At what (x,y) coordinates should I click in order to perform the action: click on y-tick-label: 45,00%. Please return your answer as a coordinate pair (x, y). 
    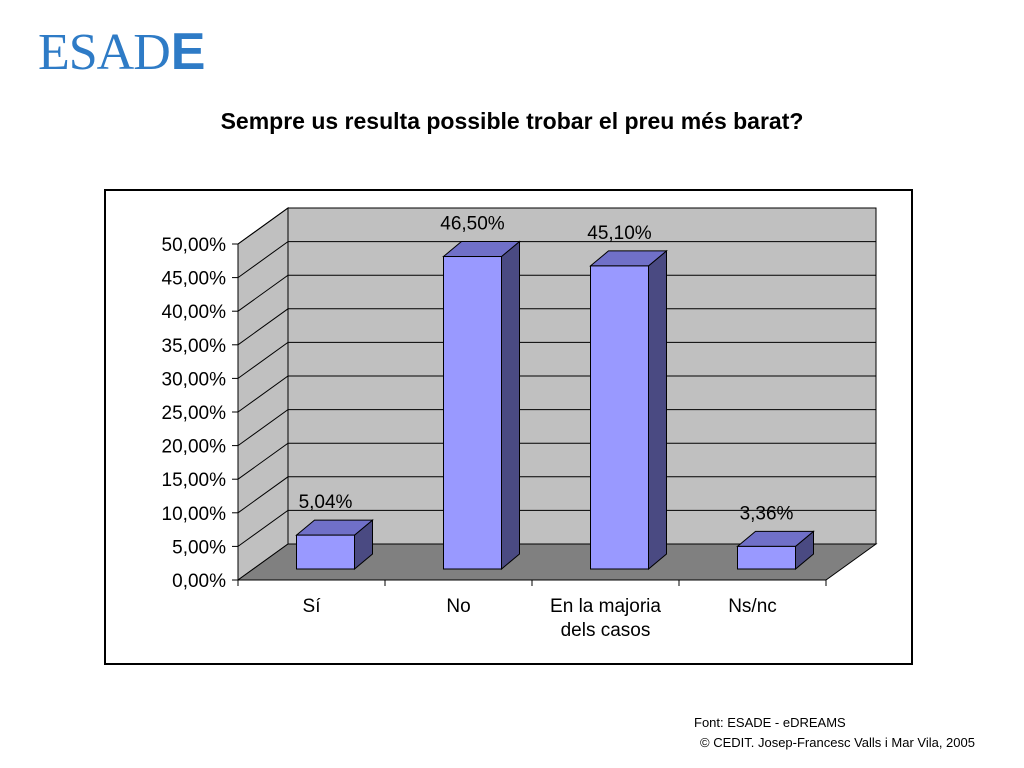
    Looking at the image, I should click on (194, 279).